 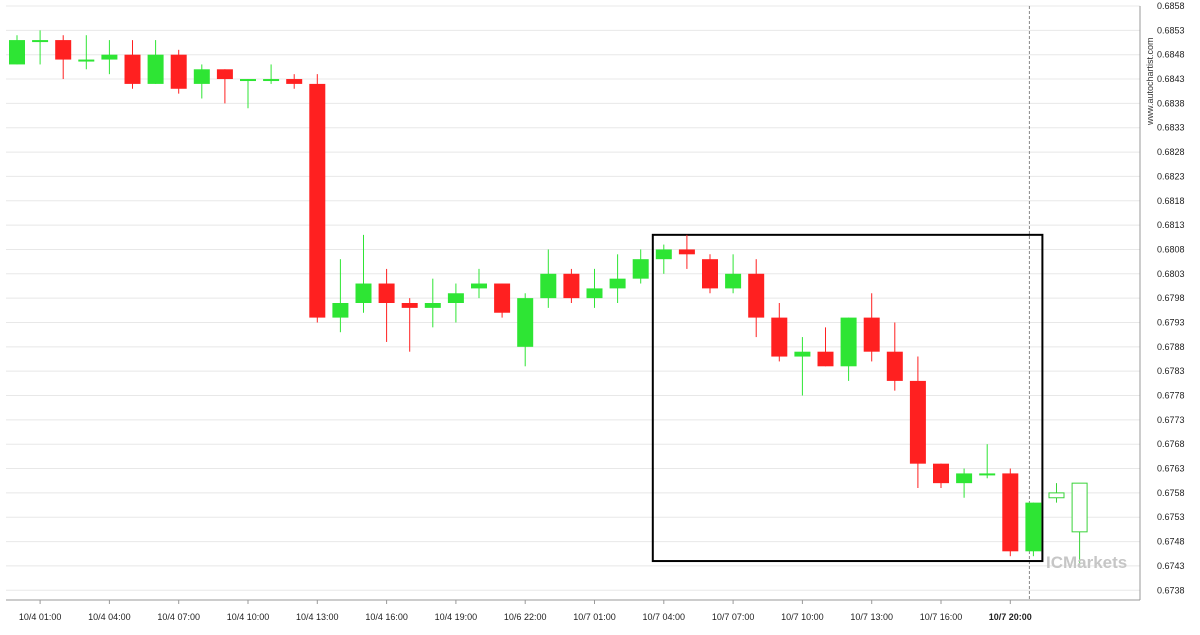 What do you see at coordinates (1150, 81) in the screenshot?
I see `watermark: www.autochartist.com` at bounding box center [1150, 81].